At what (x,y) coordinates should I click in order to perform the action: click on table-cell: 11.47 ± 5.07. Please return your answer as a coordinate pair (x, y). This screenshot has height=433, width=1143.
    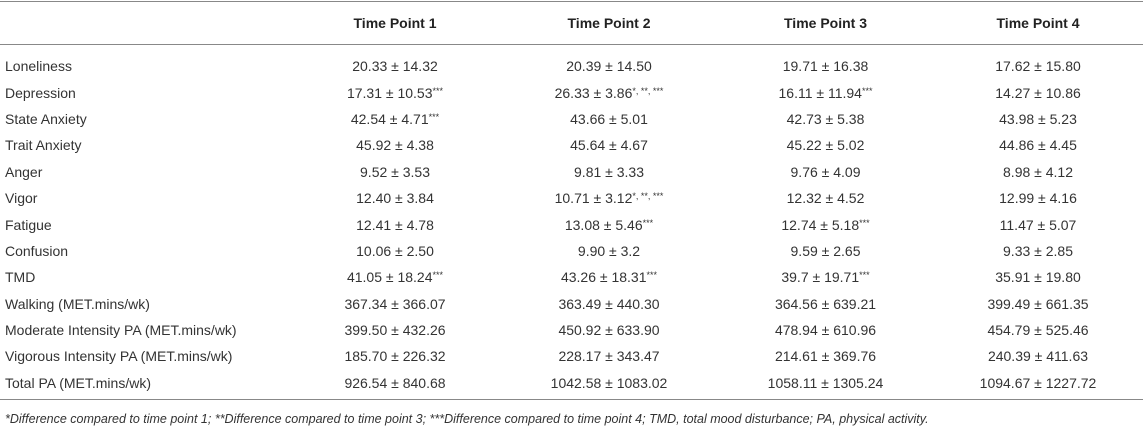
    Looking at the image, I should click on (1038, 224).